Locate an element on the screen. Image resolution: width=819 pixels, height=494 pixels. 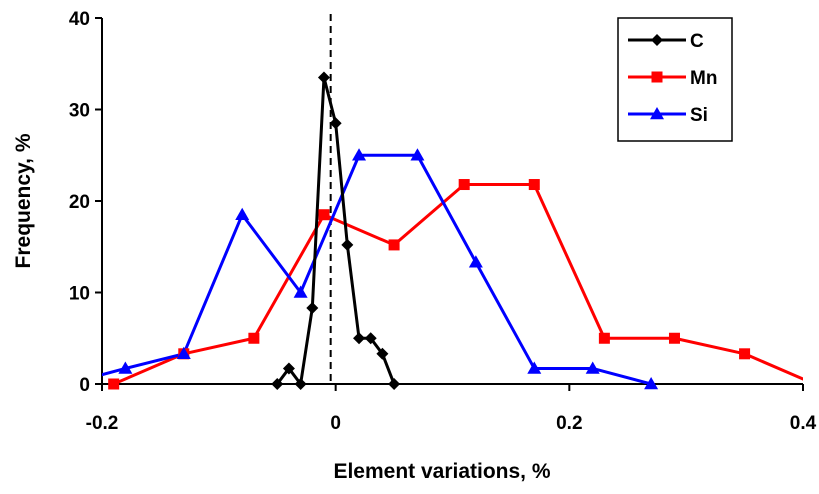
legend-marker-mn is located at coordinates (657, 77).